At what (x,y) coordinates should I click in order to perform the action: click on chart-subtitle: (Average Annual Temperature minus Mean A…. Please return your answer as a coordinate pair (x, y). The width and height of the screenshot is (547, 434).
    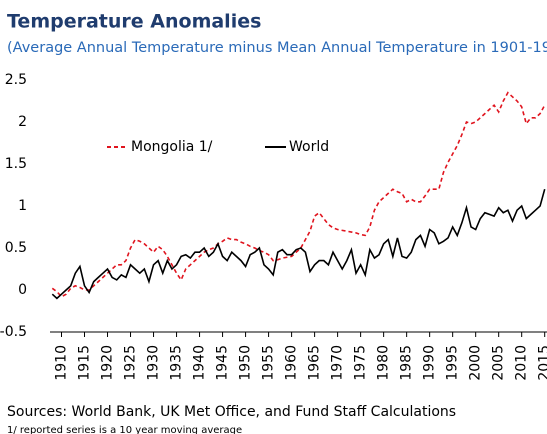
    Looking at the image, I should click on (277, 48).